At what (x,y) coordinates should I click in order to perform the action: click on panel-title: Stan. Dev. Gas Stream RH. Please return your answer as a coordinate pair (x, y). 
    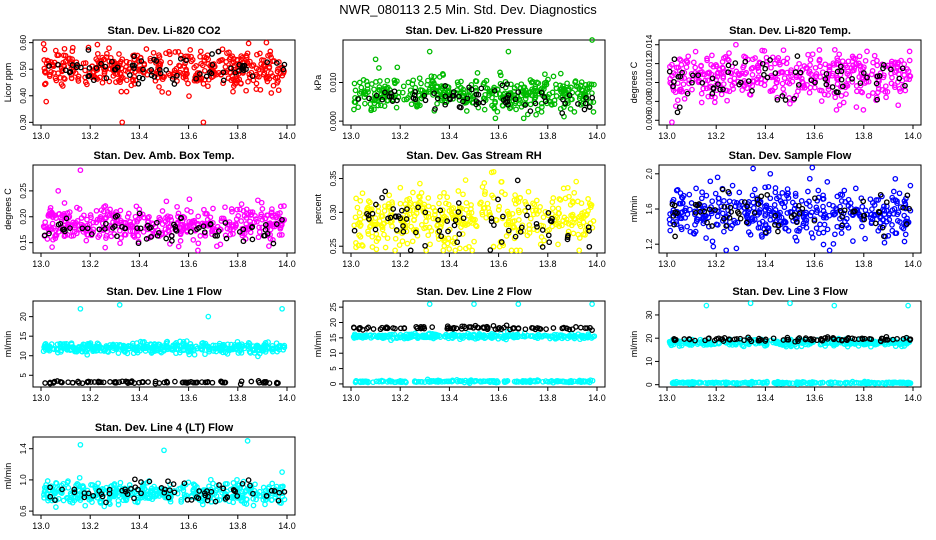
    Looking at the image, I should click on (474, 156).